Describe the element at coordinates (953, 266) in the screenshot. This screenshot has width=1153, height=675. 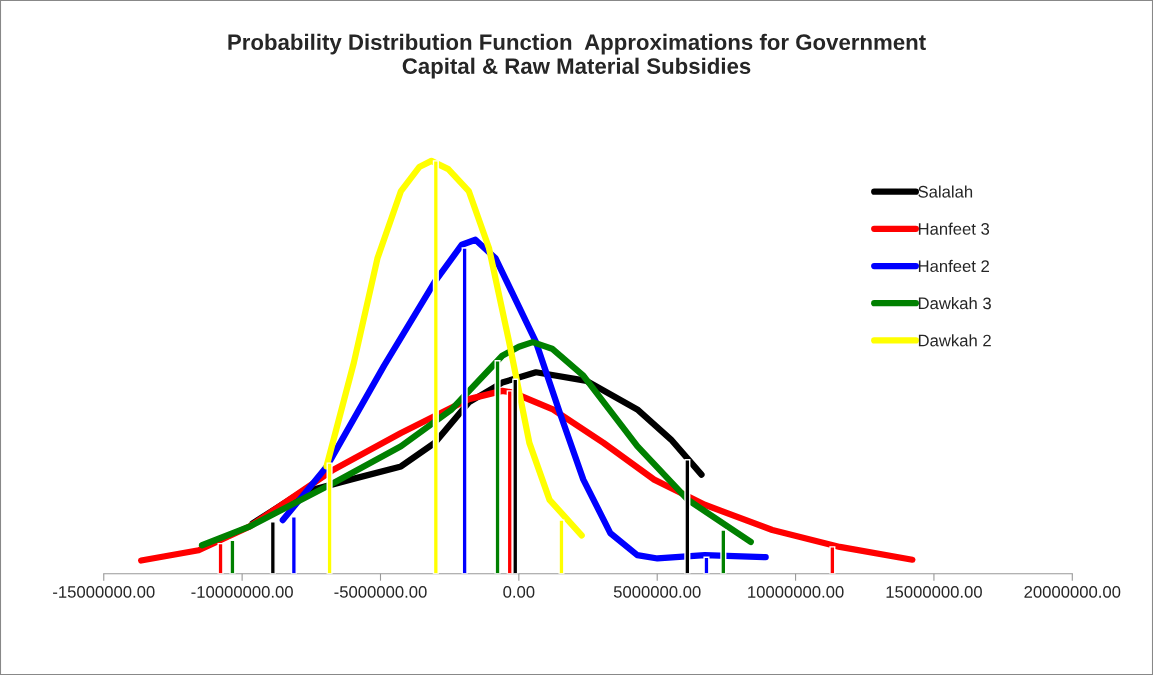
I see `legend-label: Hanfeet 2` at that location.